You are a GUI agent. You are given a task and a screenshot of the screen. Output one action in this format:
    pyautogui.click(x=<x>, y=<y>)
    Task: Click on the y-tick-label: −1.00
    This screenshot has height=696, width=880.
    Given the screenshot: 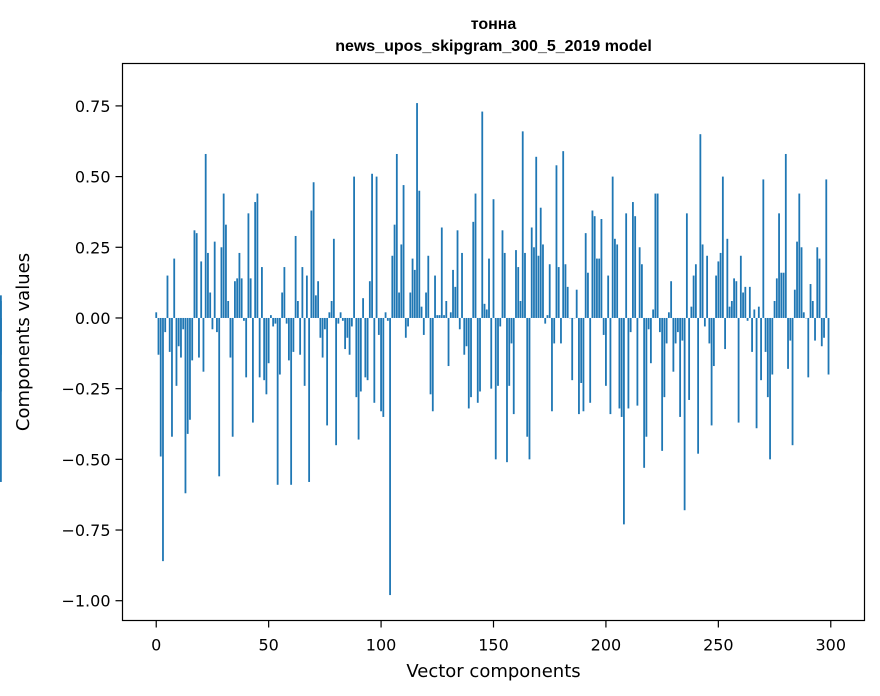 What is the action you would take?
    pyautogui.click(x=85, y=601)
    